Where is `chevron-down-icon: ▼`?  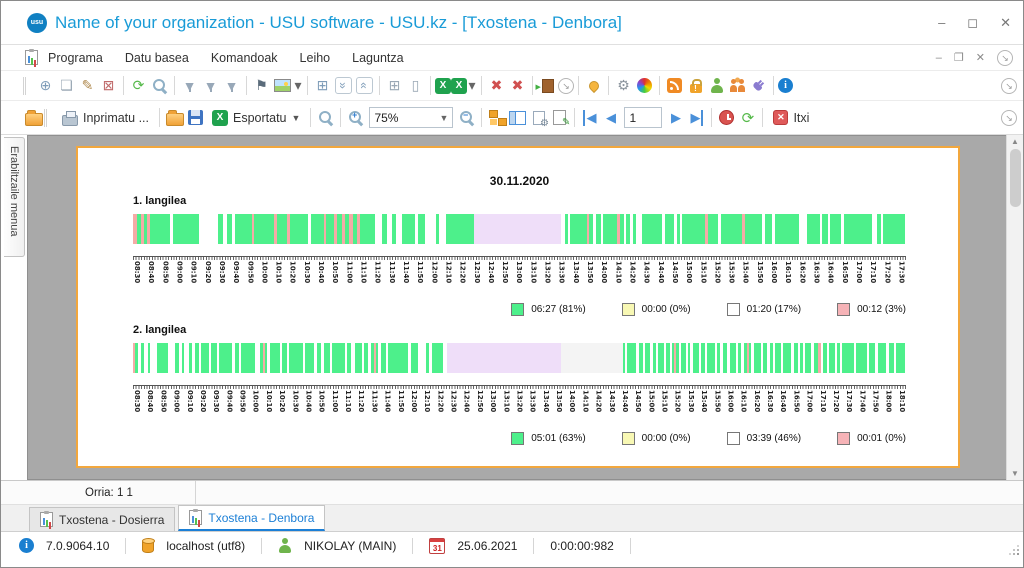 chevron-down-icon: ▼ is located at coordinates (444, 117).